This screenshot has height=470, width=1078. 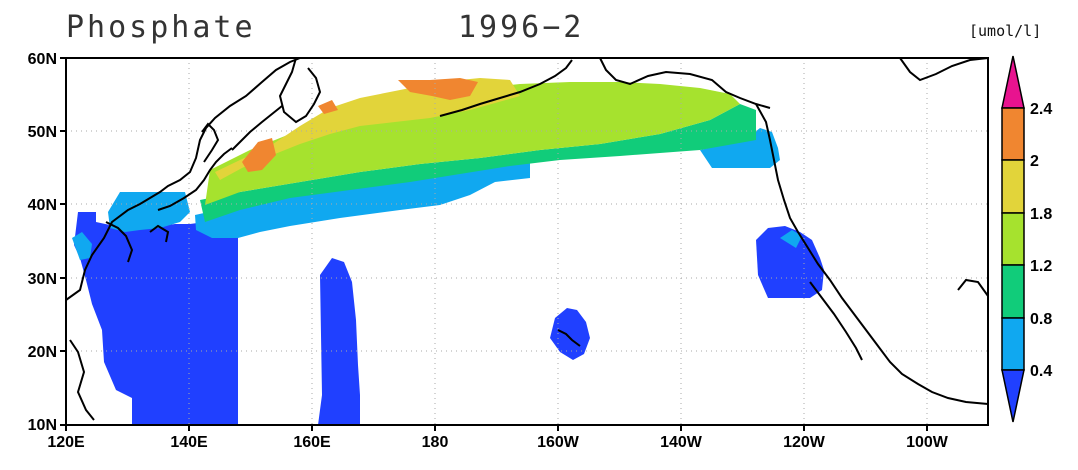 I want to click on lat-tick-label: 10N, so click(x=42, y=425).